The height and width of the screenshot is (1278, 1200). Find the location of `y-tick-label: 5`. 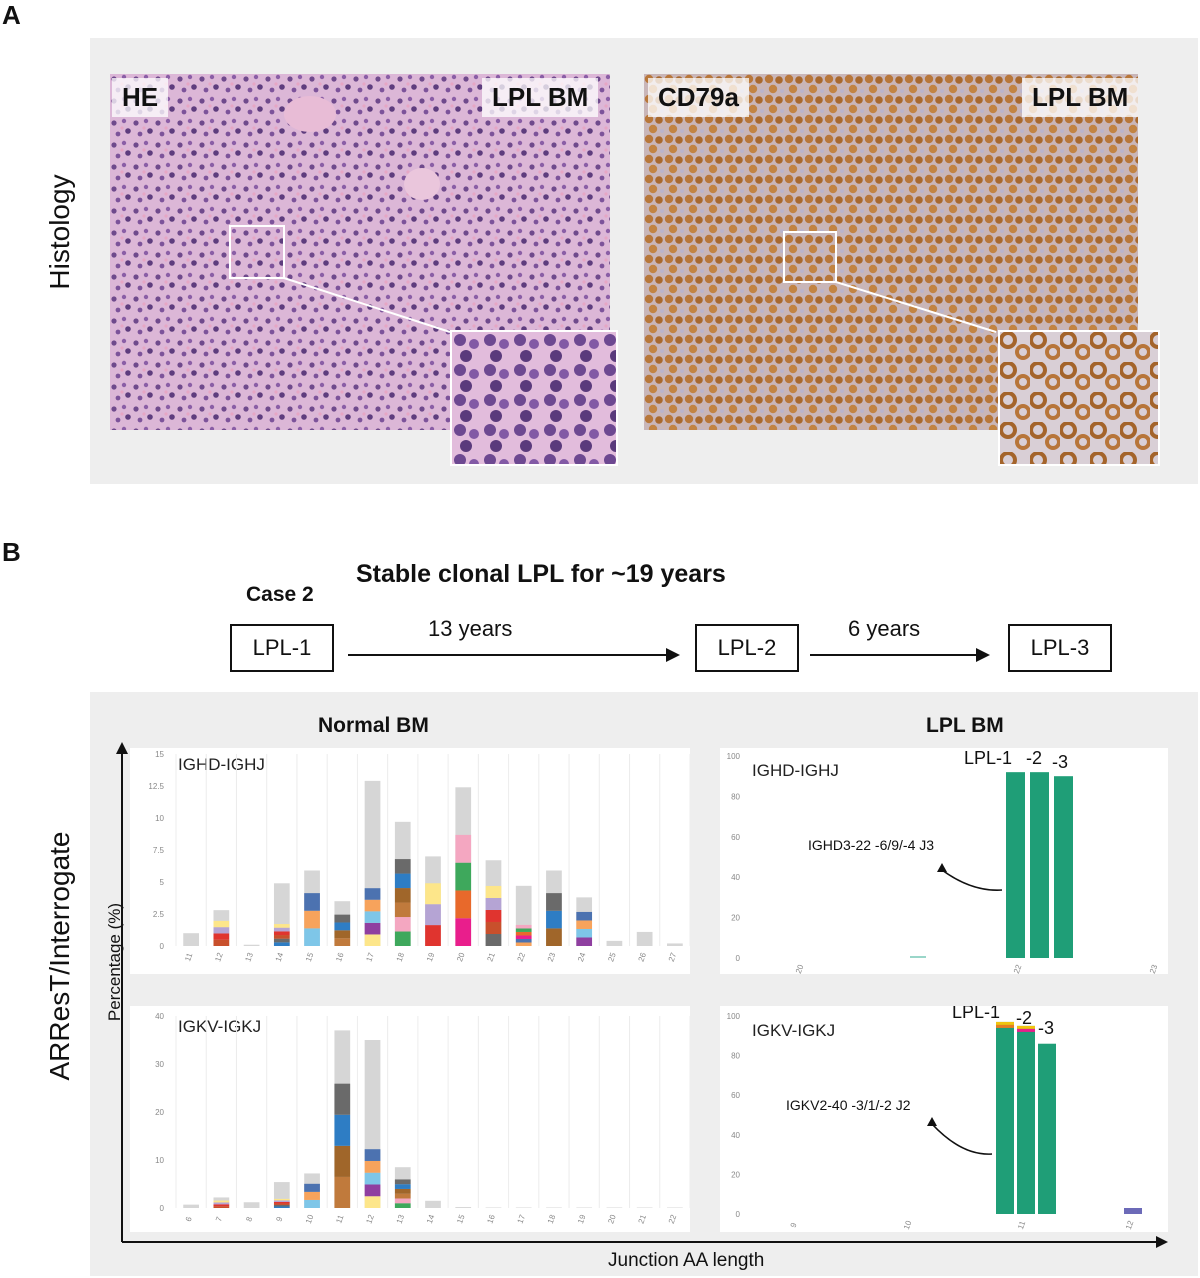

y-tick-label: 5 is located at coordinates (162, 882).